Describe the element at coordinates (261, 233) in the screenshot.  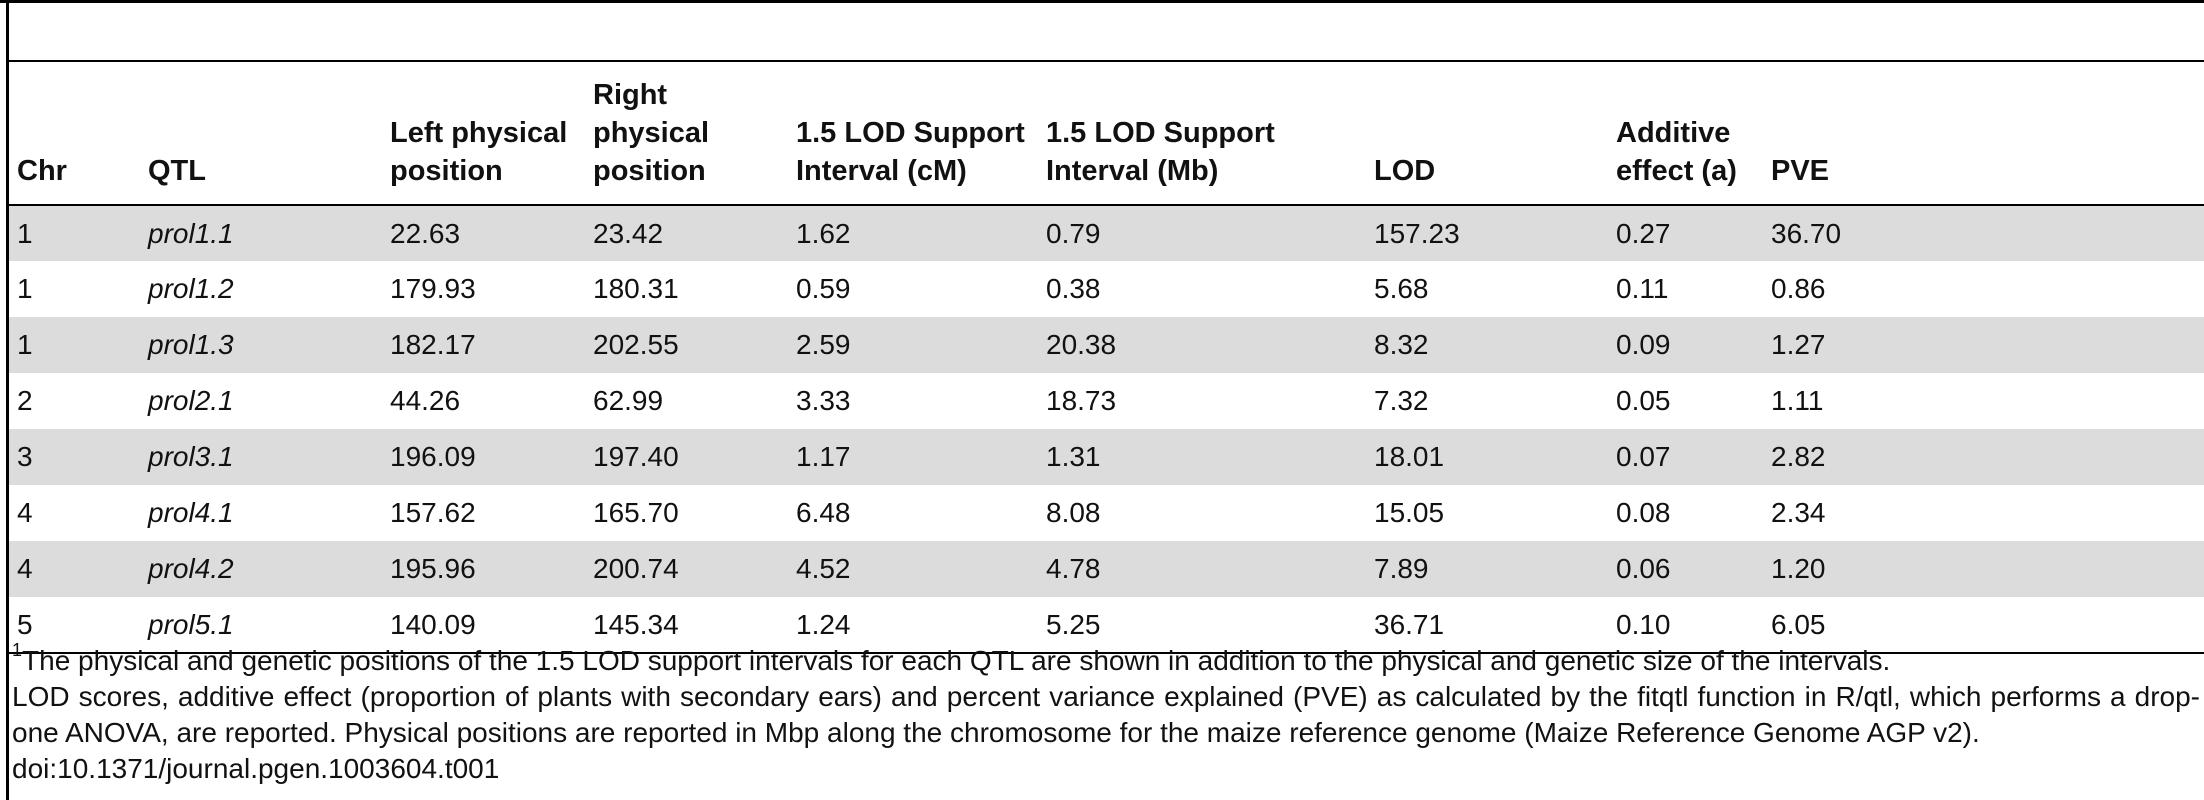
I see `cell-qtl: prol1.1` at that location.